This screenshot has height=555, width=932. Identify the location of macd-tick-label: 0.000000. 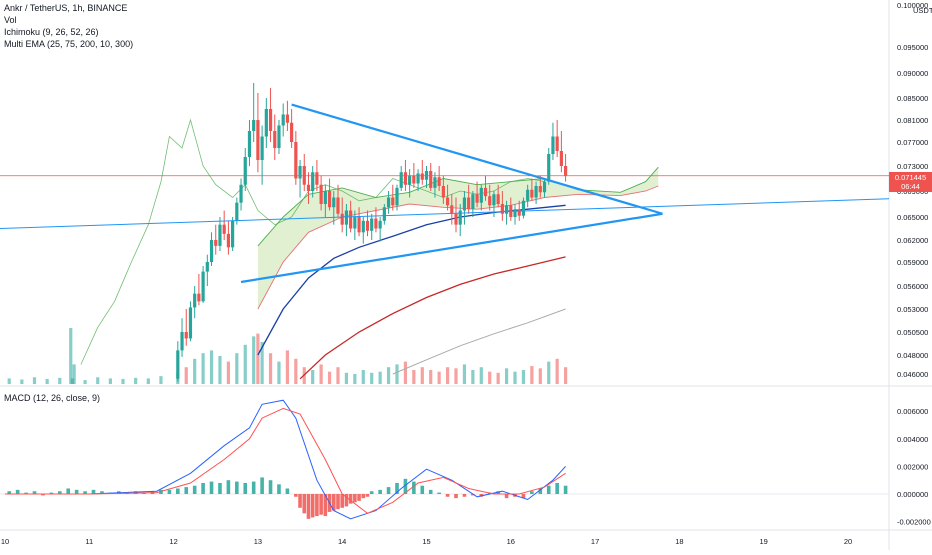
(912, 494).